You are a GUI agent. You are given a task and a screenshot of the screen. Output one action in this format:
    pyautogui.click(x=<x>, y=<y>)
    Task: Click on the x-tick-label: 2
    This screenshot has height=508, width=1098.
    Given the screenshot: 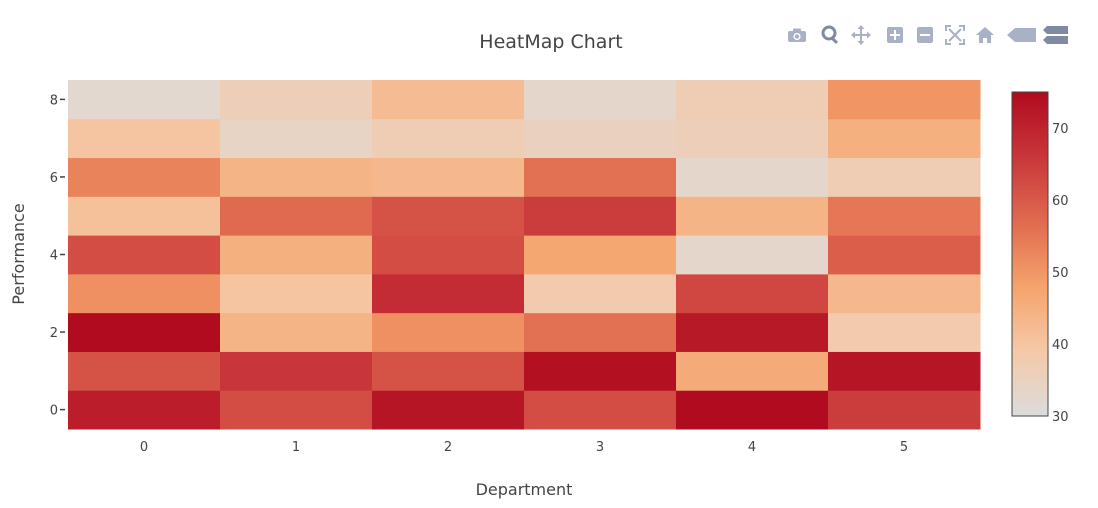 What is the action you would take?
    pyautogui.click(x=448, y=447)
    